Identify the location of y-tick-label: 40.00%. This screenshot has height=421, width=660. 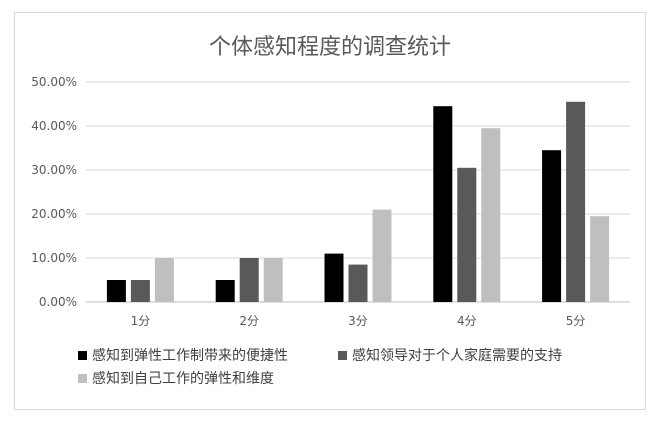
(54, 126).